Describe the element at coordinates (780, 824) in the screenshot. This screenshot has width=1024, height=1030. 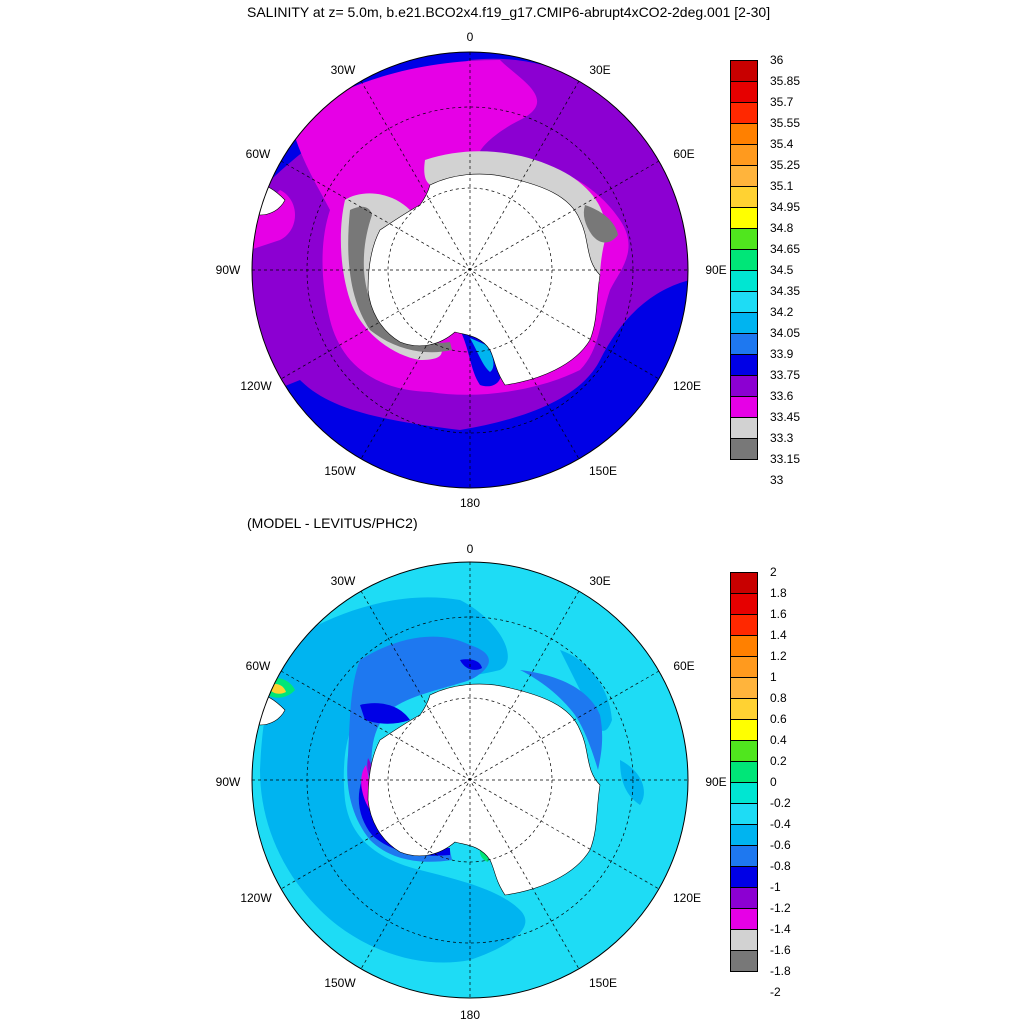
I see `colorbar-label: -0.4` at that location.